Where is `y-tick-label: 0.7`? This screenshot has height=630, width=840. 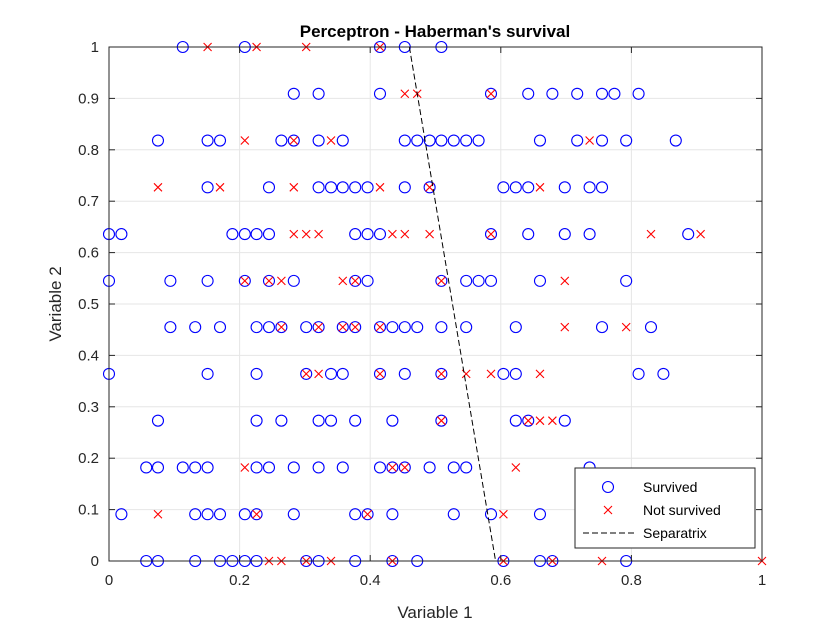 y-tick-label: 0.7 is located at coordinates (88, 201).